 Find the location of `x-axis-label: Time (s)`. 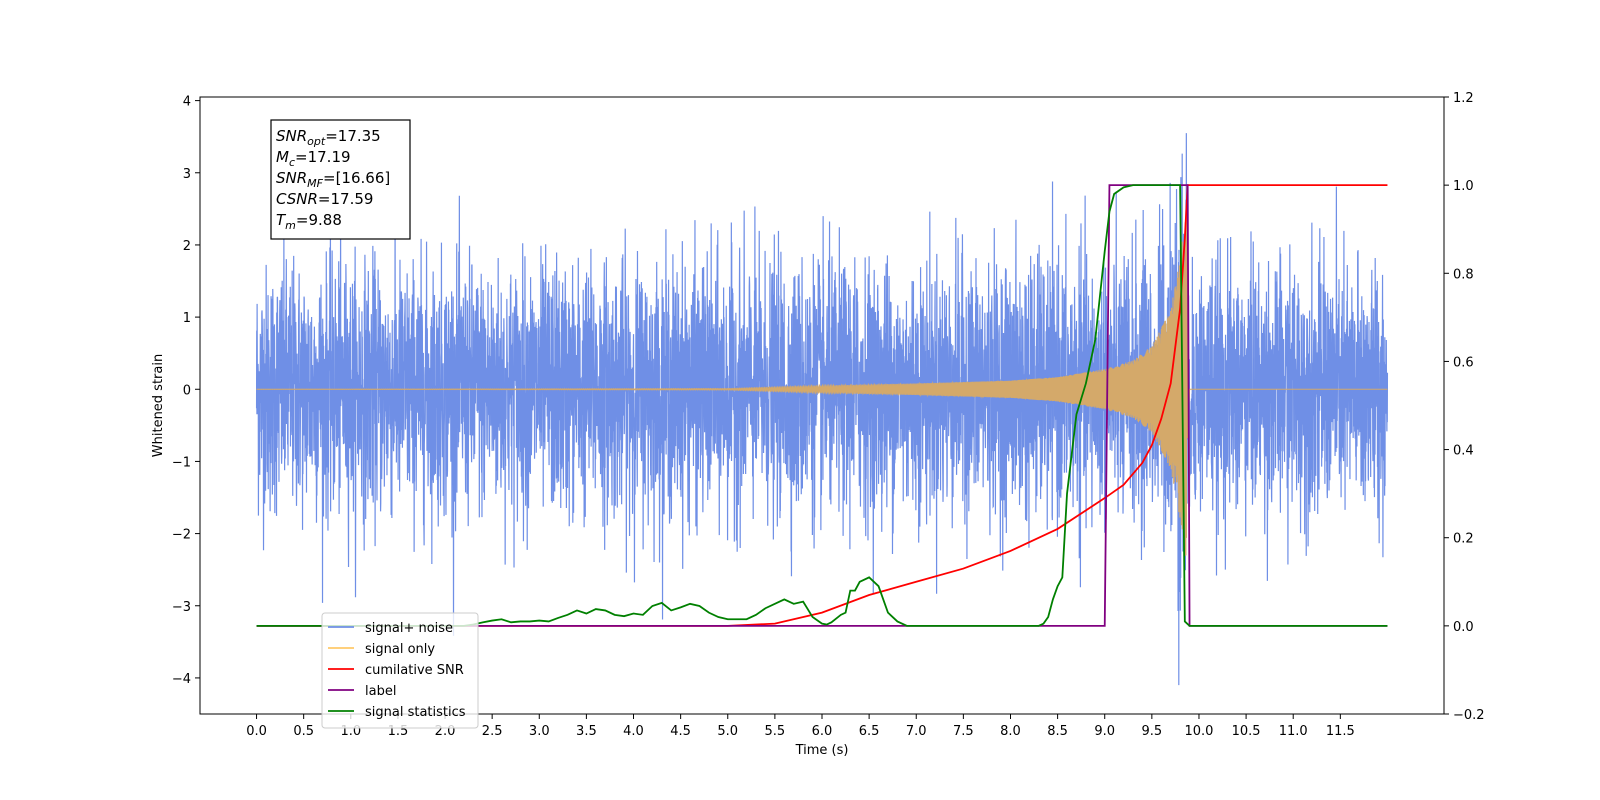

x-axis-label: Time (s) is located at coordinates (822, 750).